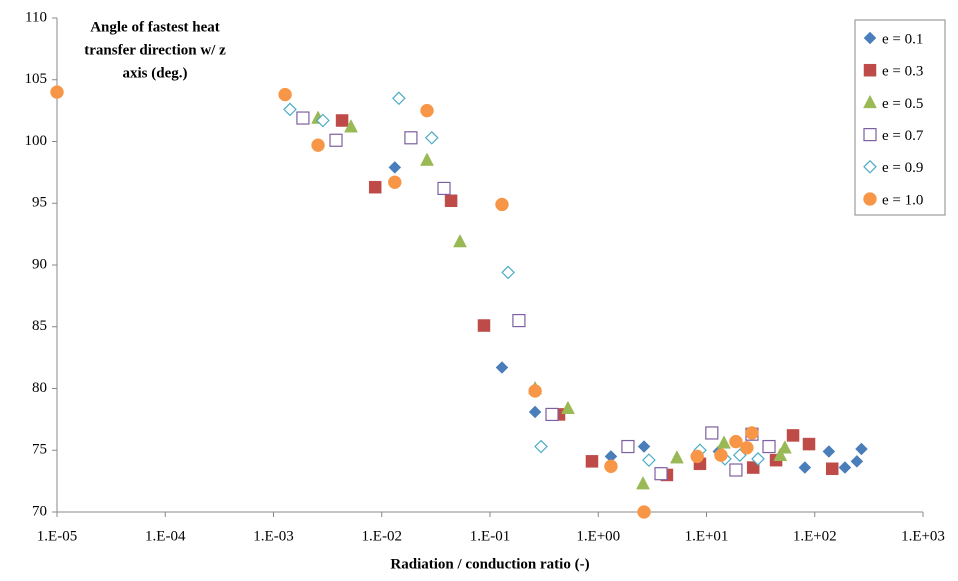  Describe the element at coordinates (923, 536) in the screenshot. I see `x-tick-label: 1.E+03` at that location.